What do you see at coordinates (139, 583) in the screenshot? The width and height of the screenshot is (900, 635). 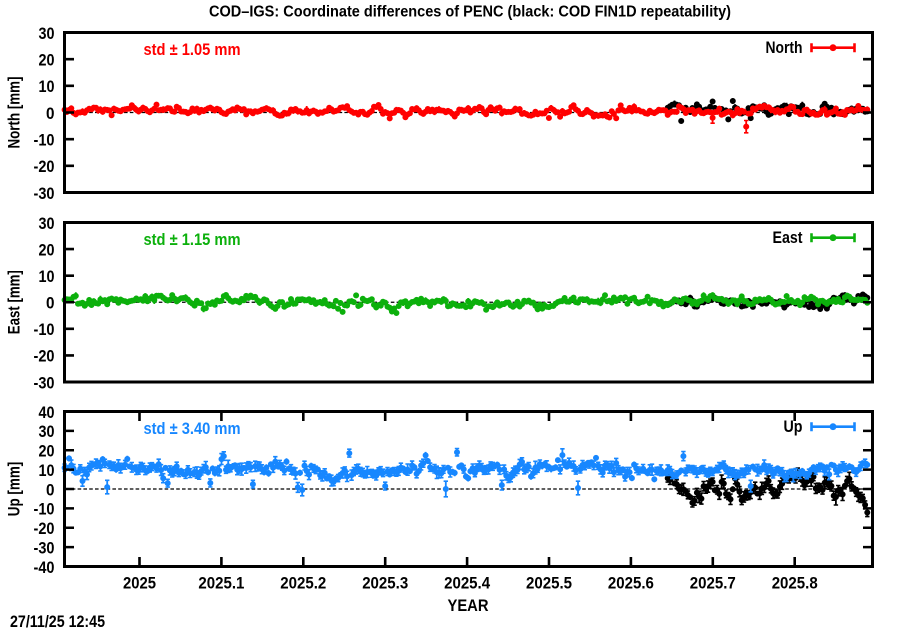 I see `svg-text: 2025` at bounding box center [139, 583].